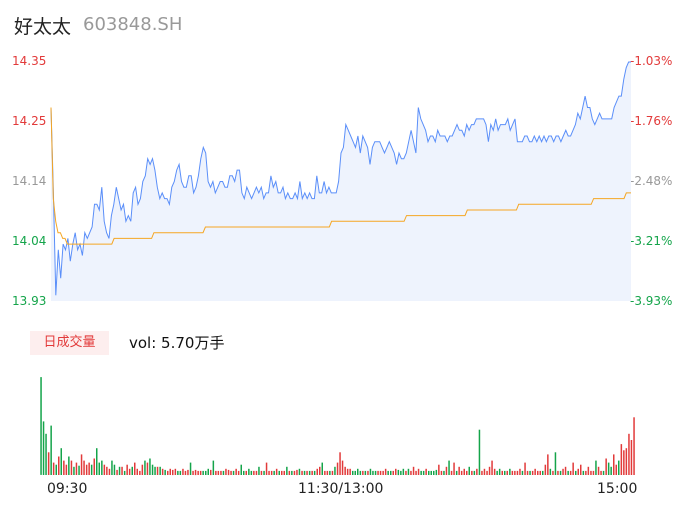 This screenshot has width=686, height=524. I want to click on y-left-tick-4: 14.04, so click(29, 241).